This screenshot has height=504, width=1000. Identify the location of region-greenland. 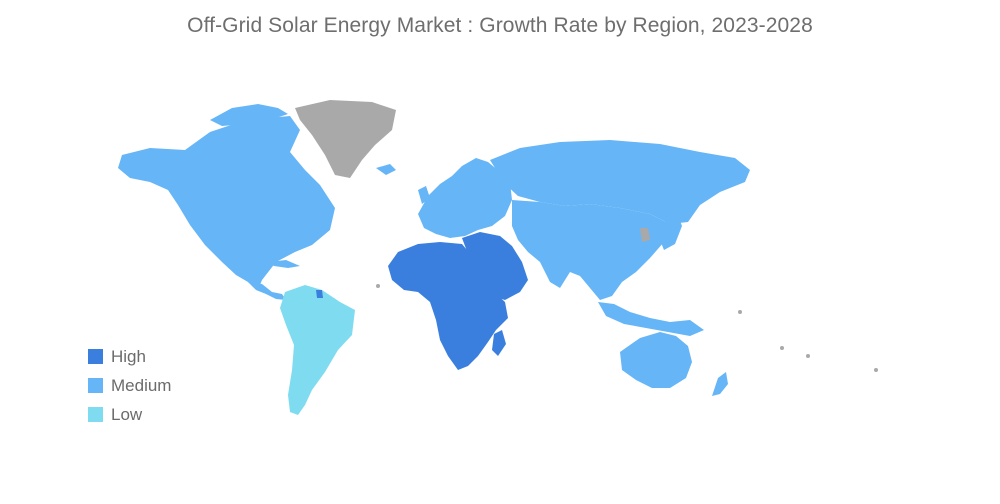
(345, 139).